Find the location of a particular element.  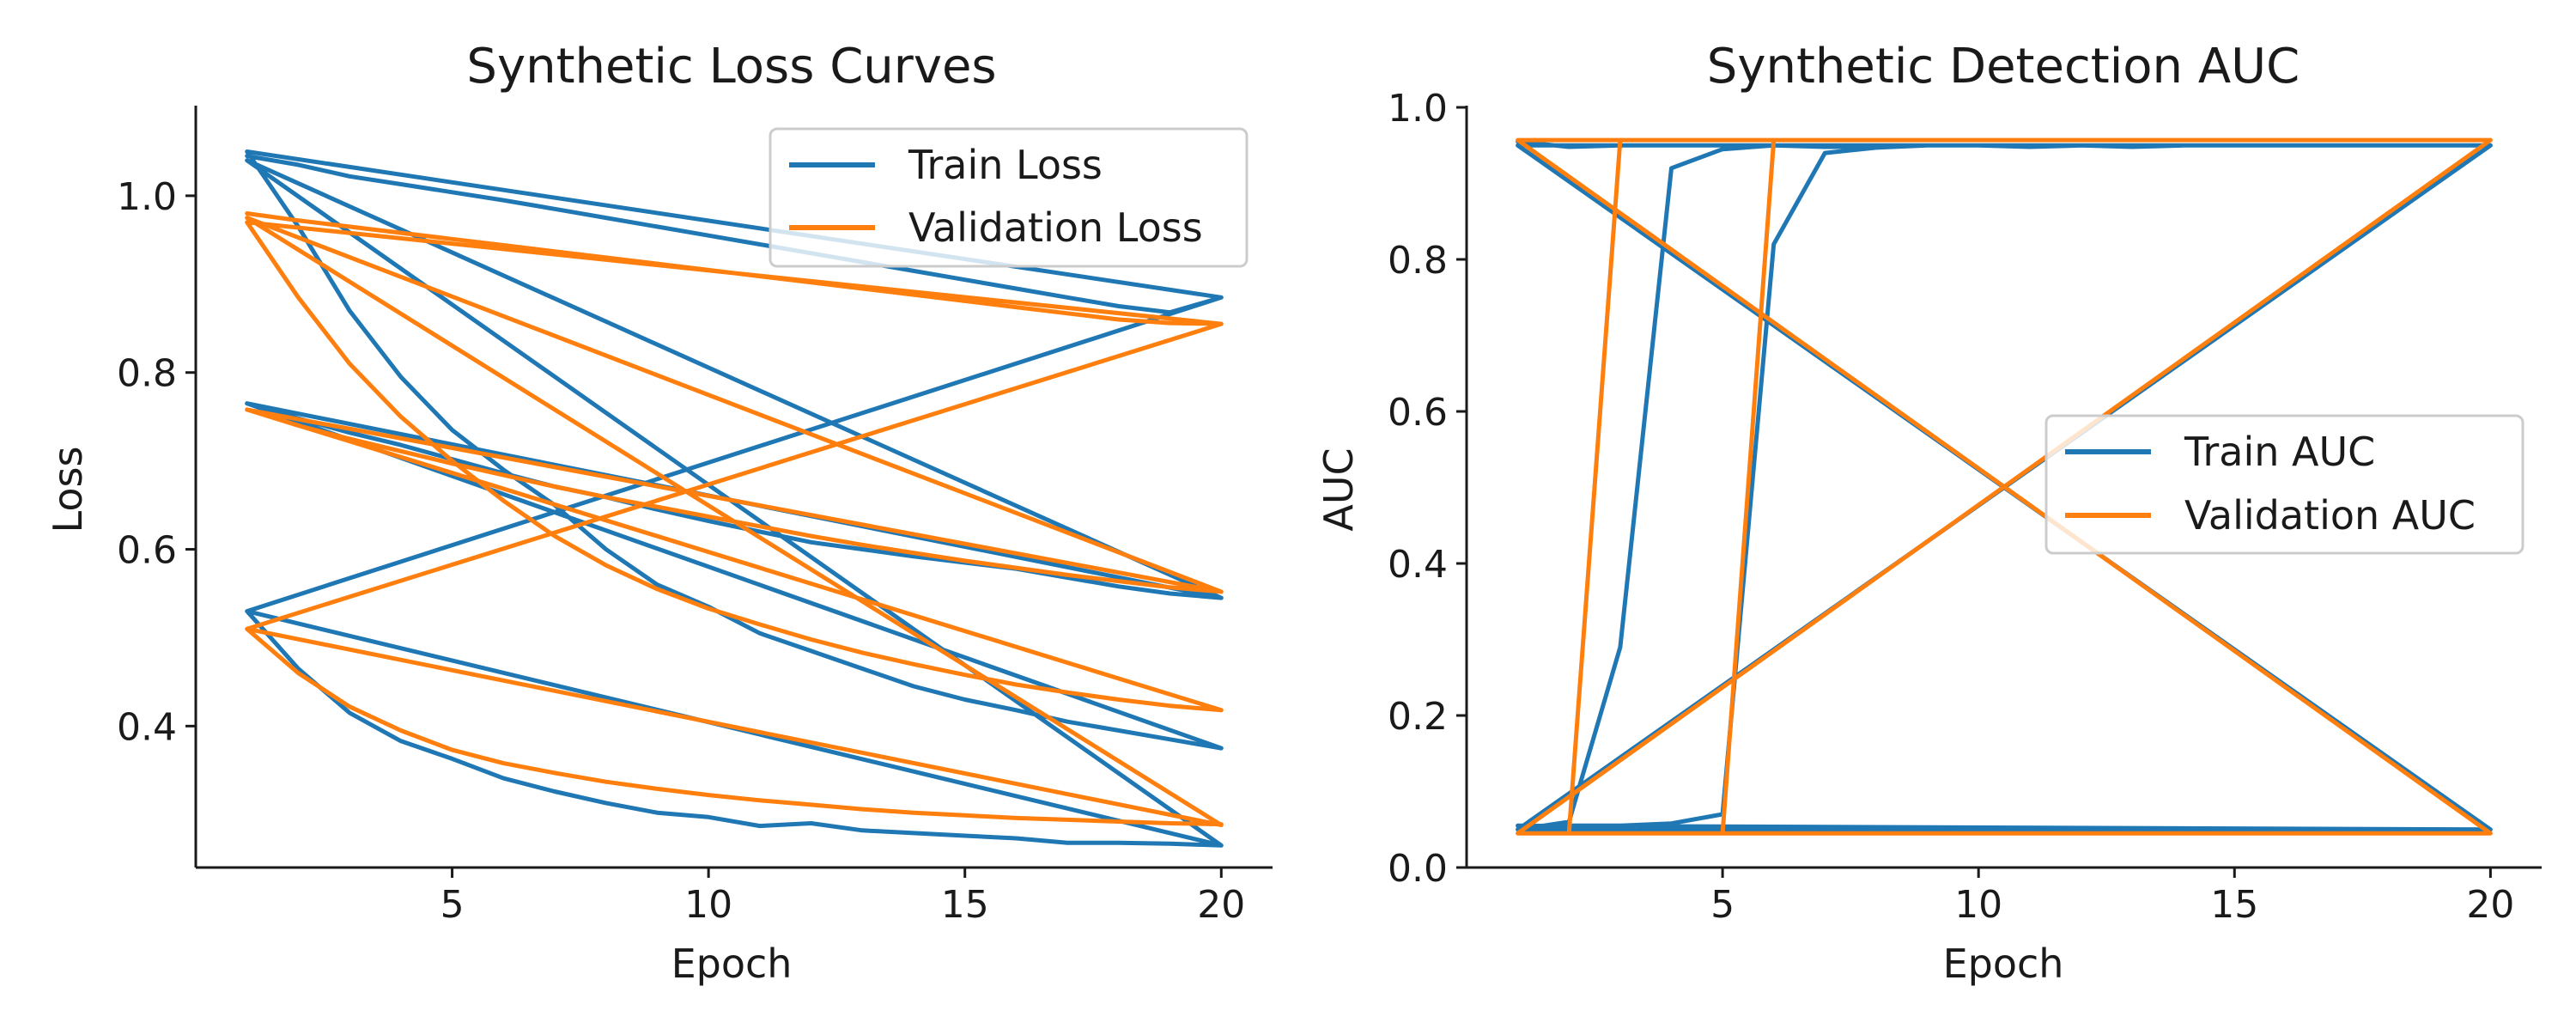

auc-x-axis-label: Epoch is located at coordinates (2004, 964).